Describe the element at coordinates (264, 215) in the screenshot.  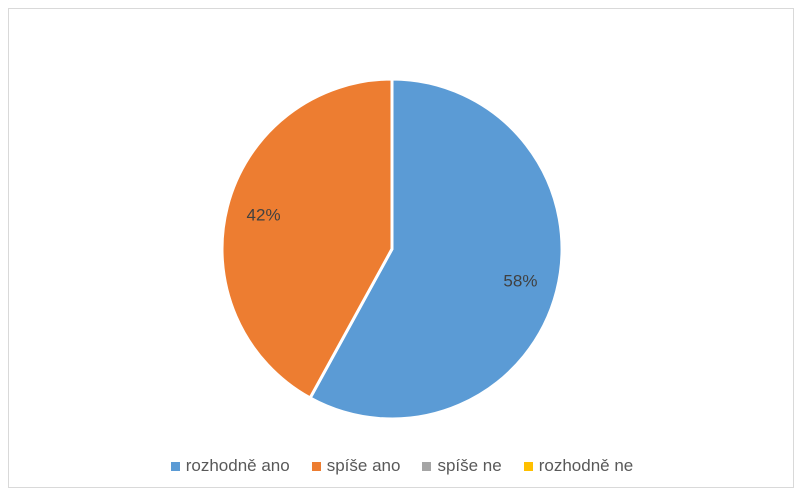
I see `data-label-2: 42%` at that location.